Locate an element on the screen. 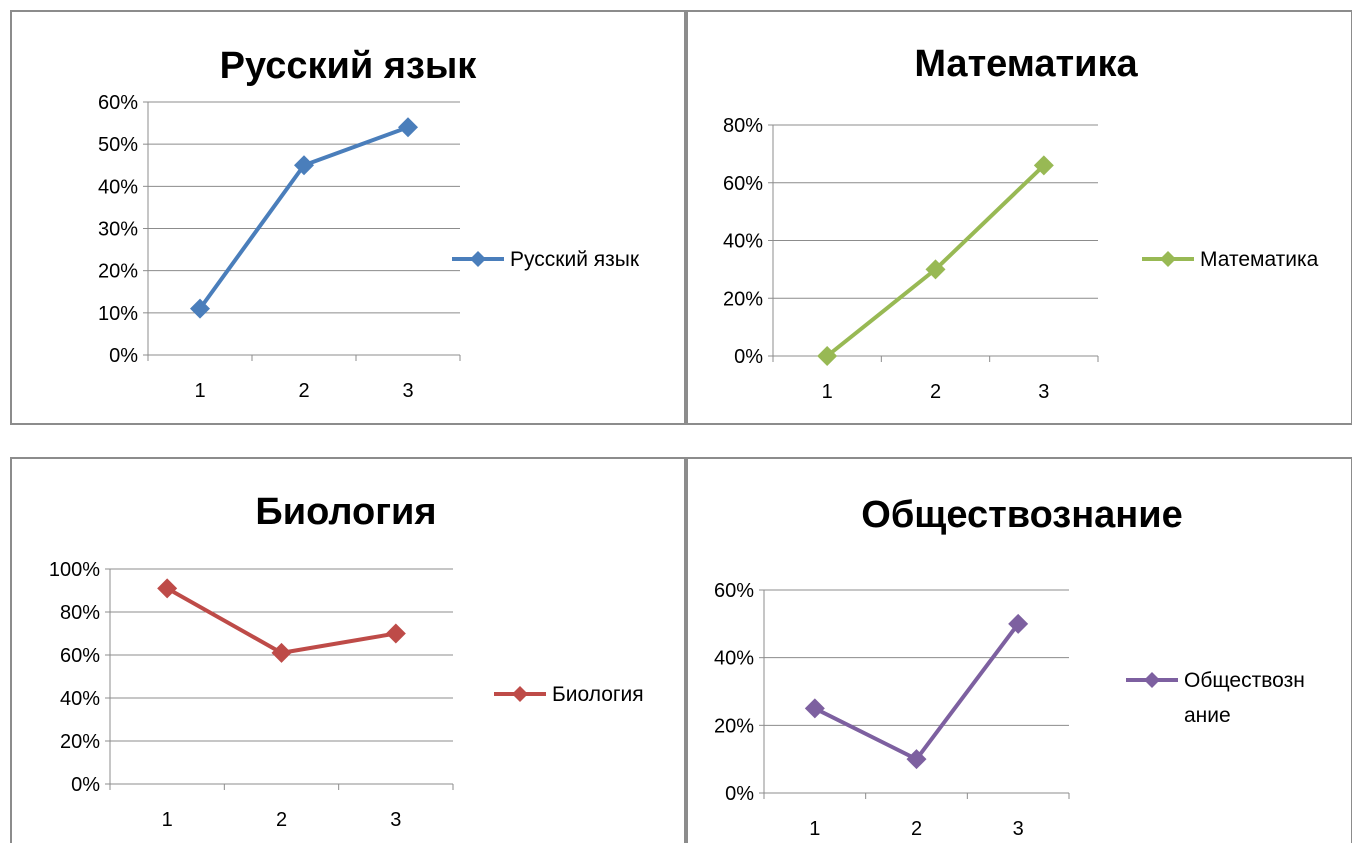 This screenshot has width=1352, height=843. legend-label: Биология is located at coordinates (598, 694).